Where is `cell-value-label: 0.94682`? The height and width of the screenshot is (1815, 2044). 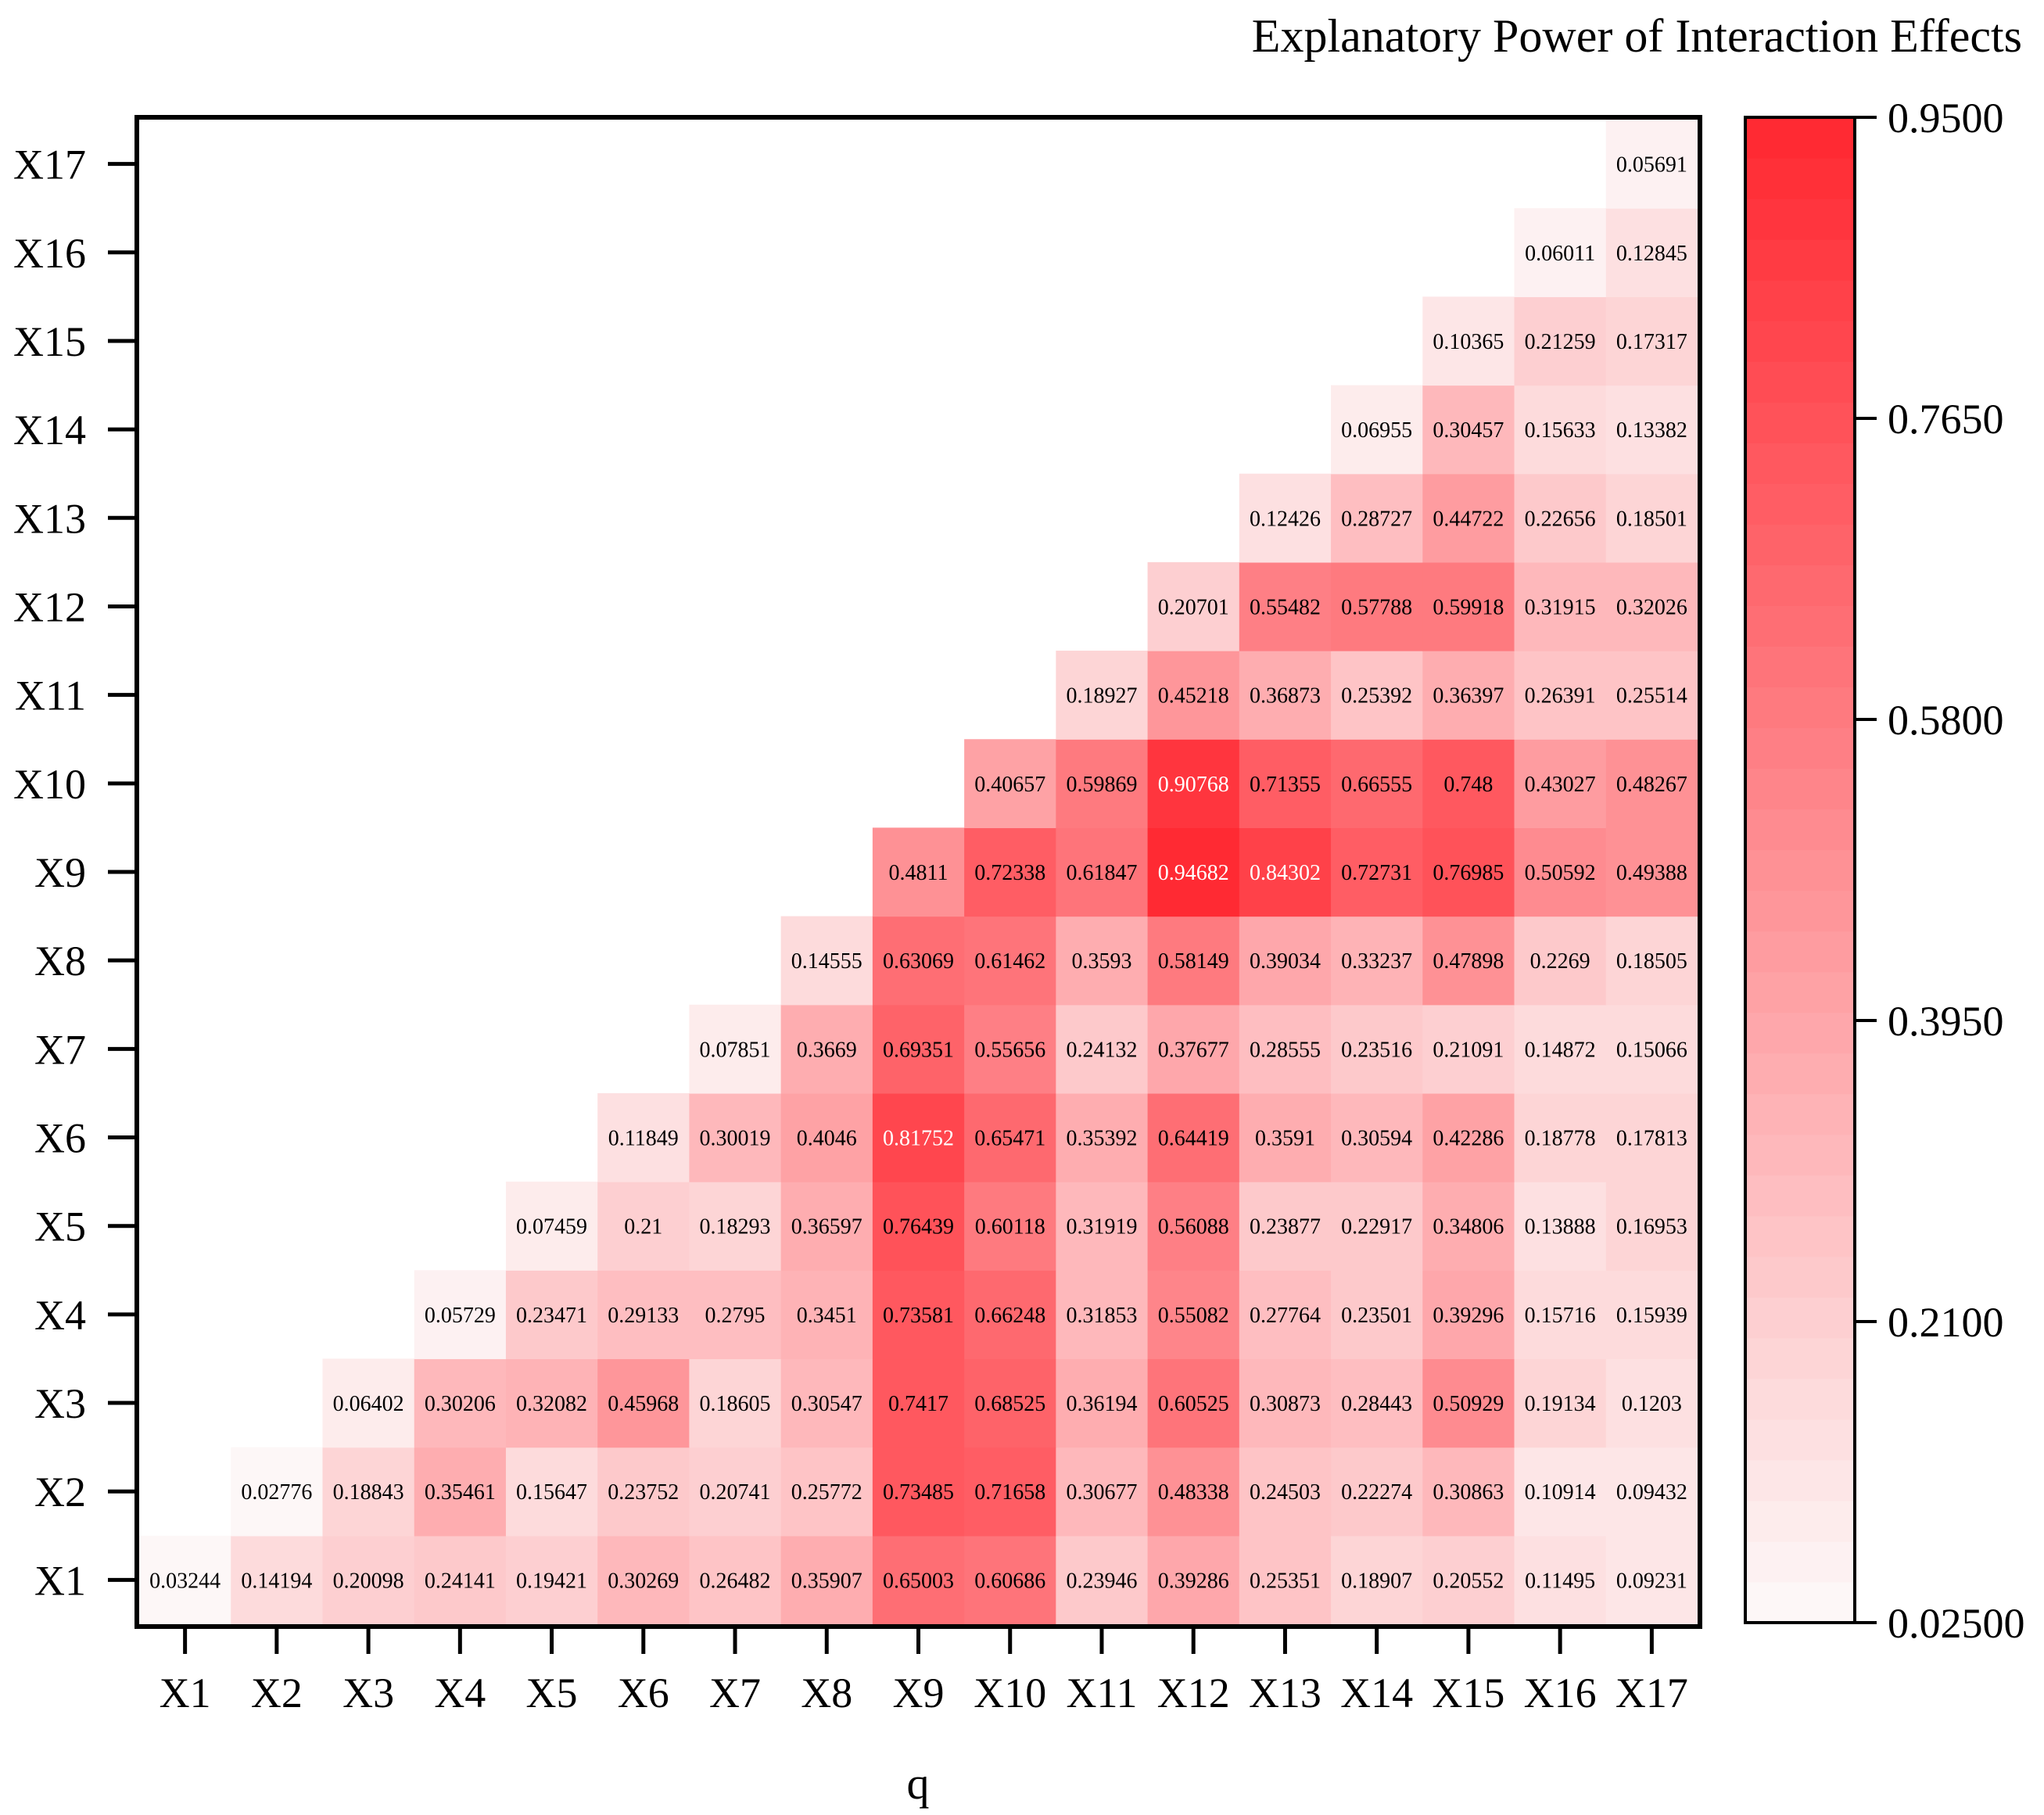 cell-value-label: 0.94682 is located at coordinates (1193, 873).